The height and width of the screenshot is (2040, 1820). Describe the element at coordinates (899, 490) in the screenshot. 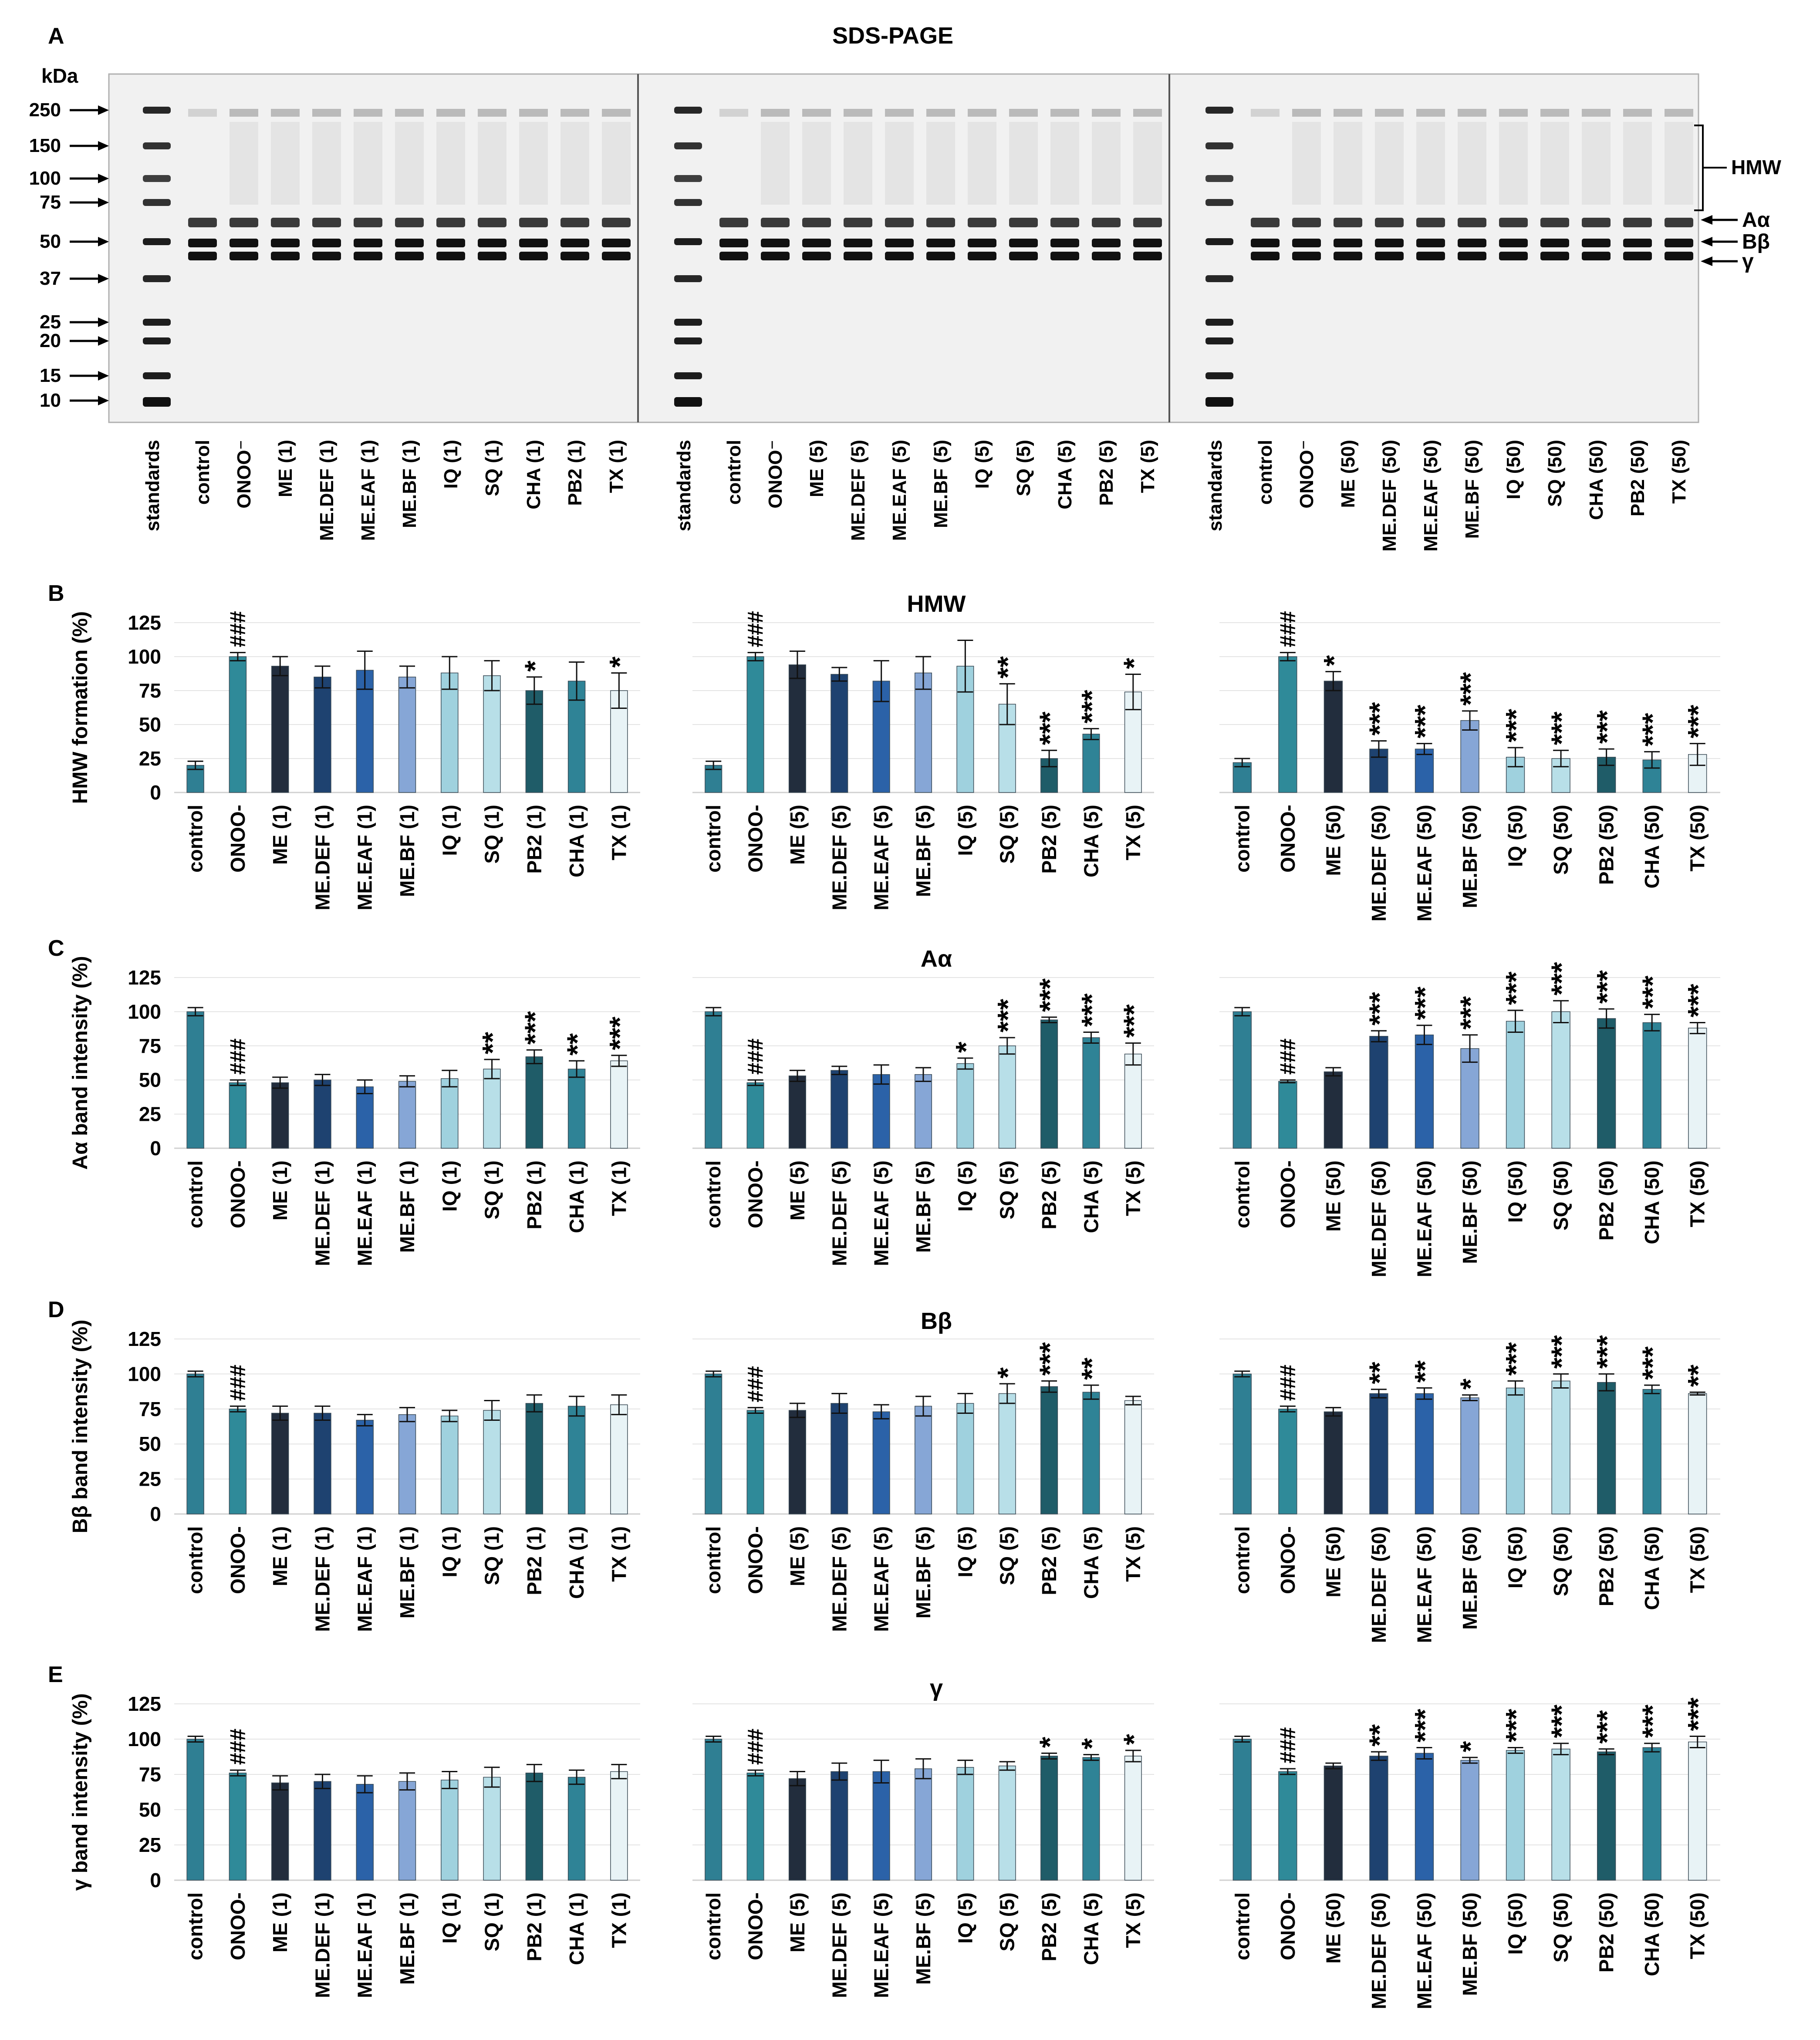

I see `gel-lane-label: ME.EAF (5)` at that location.